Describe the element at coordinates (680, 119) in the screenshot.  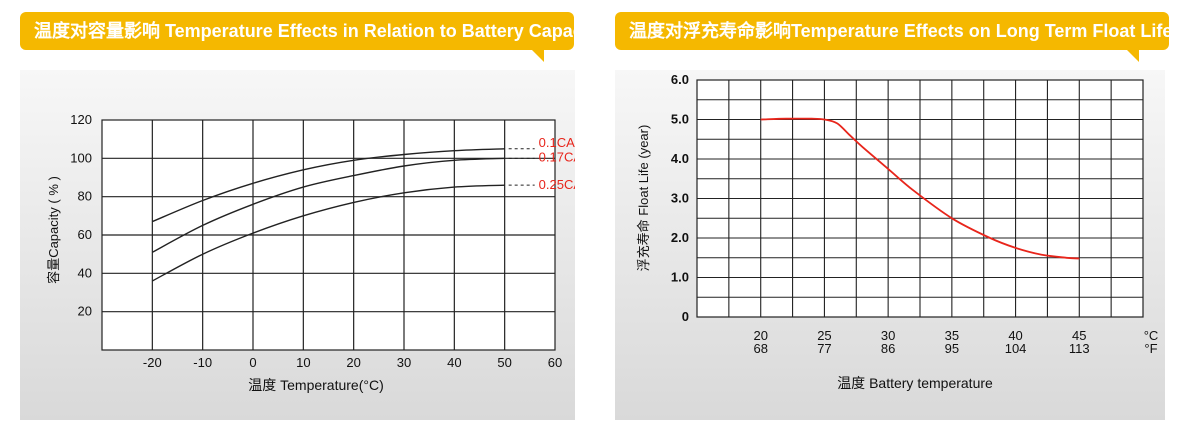
I see `y-tick-label: 5.0` at that location.